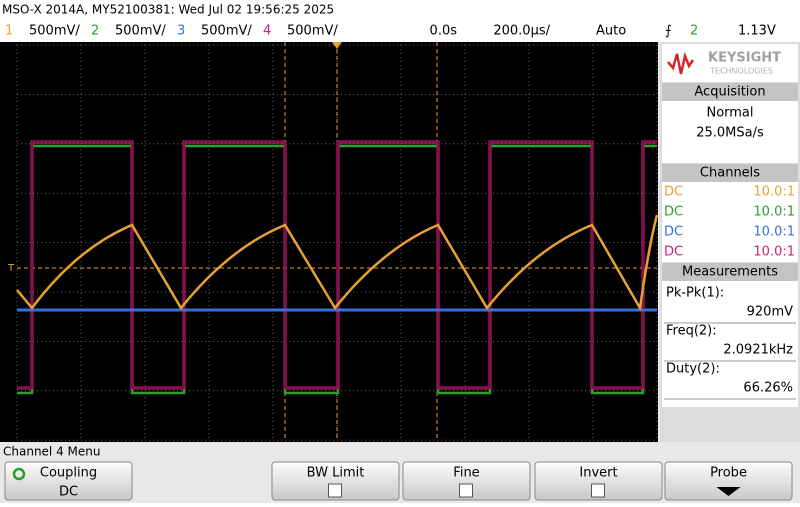 This screenshot has width=800, height=507. Describe the element at coordinates (19, 474) in the screenshot. I see `softkey-icon` at that location.